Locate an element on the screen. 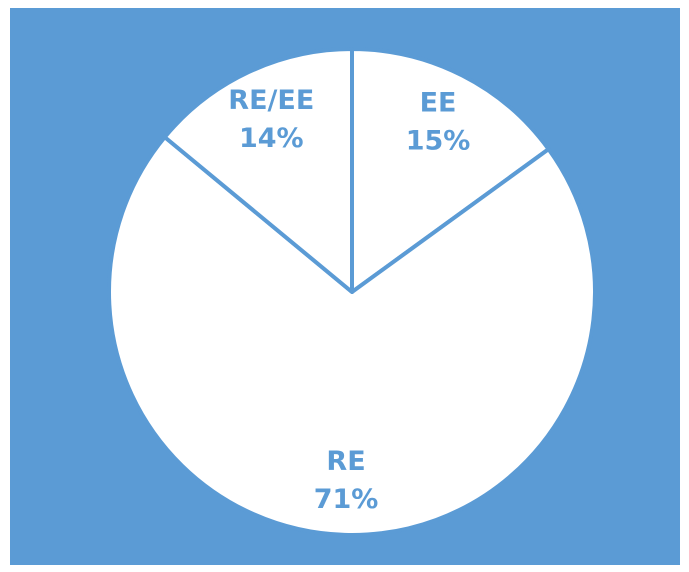  slice-value-label: 15% is located at coordinates (438, 141).